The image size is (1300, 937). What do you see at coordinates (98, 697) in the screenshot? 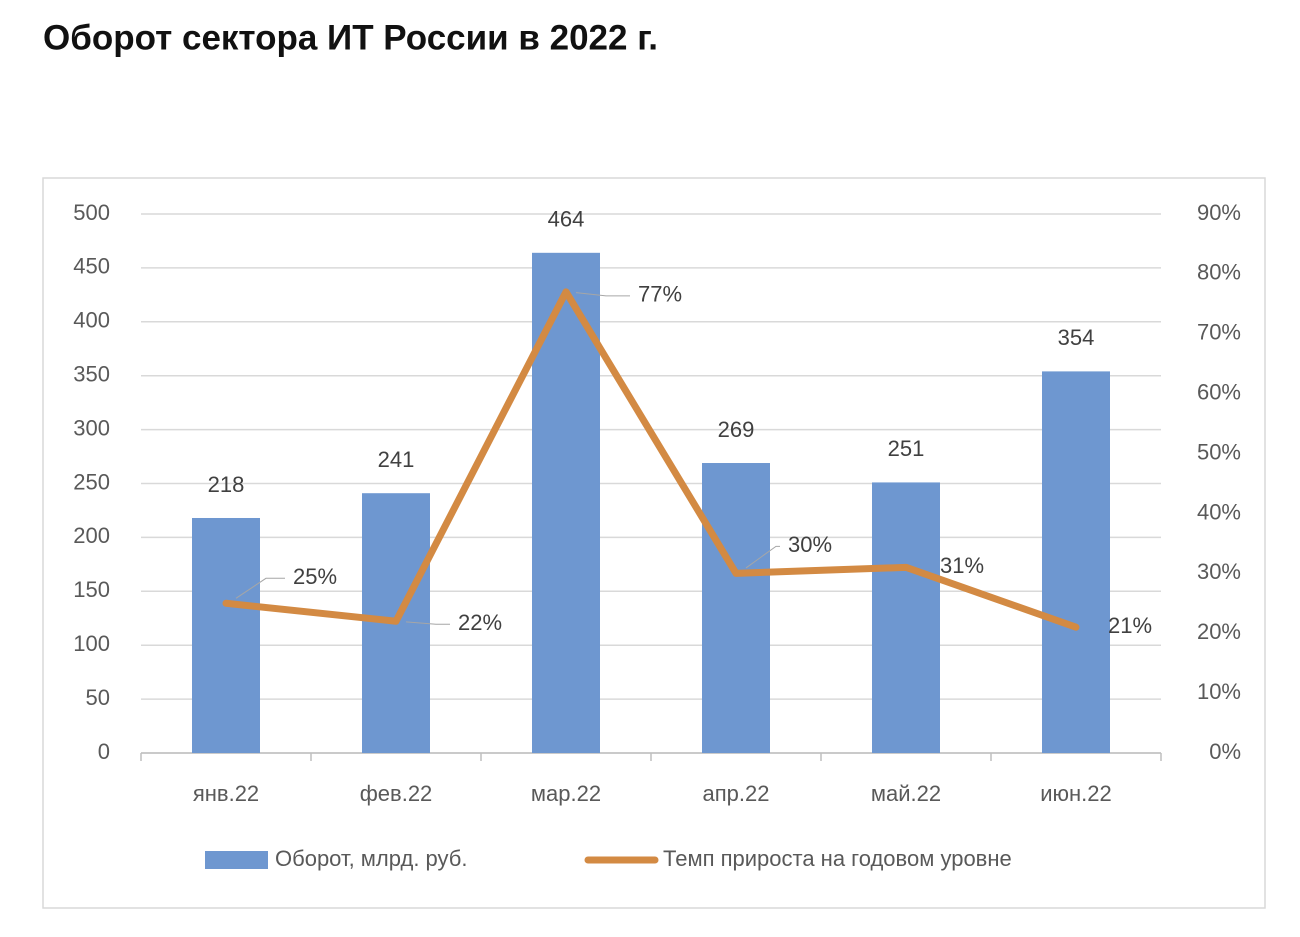
I see `y-tick-label: 50` at bounding box center [98, 697].